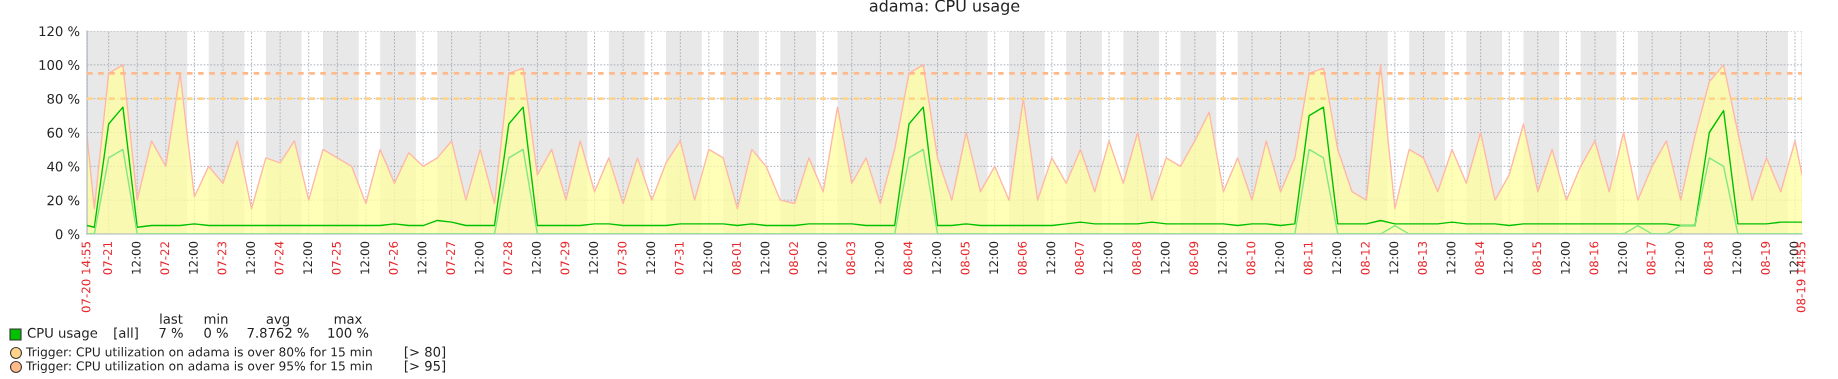 The image size is (1838, 379). Describe the element at coordinates (198, 353) in the screenshot. I see `legend-label: Trigger: CPU utilization on adama is over 80% for 15 min` at that location.